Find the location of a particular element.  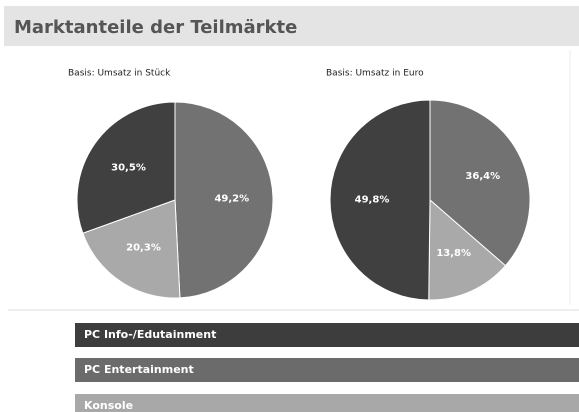

slice-label: 20,3% is located at coordinates (143, 247).